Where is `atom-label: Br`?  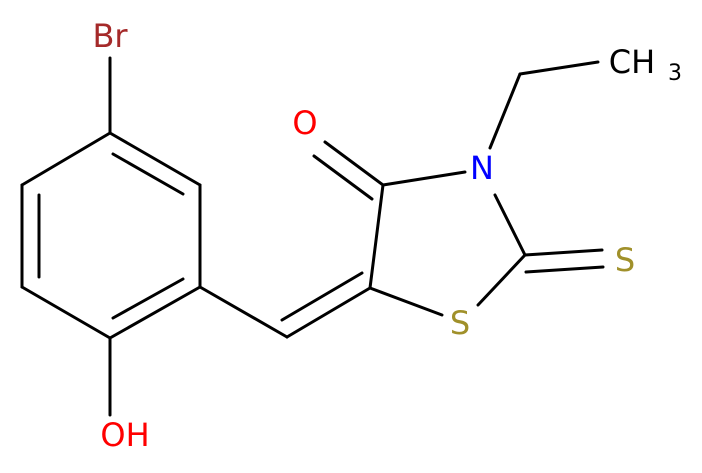 atom-label: Br is located at coordinates (110, 36).